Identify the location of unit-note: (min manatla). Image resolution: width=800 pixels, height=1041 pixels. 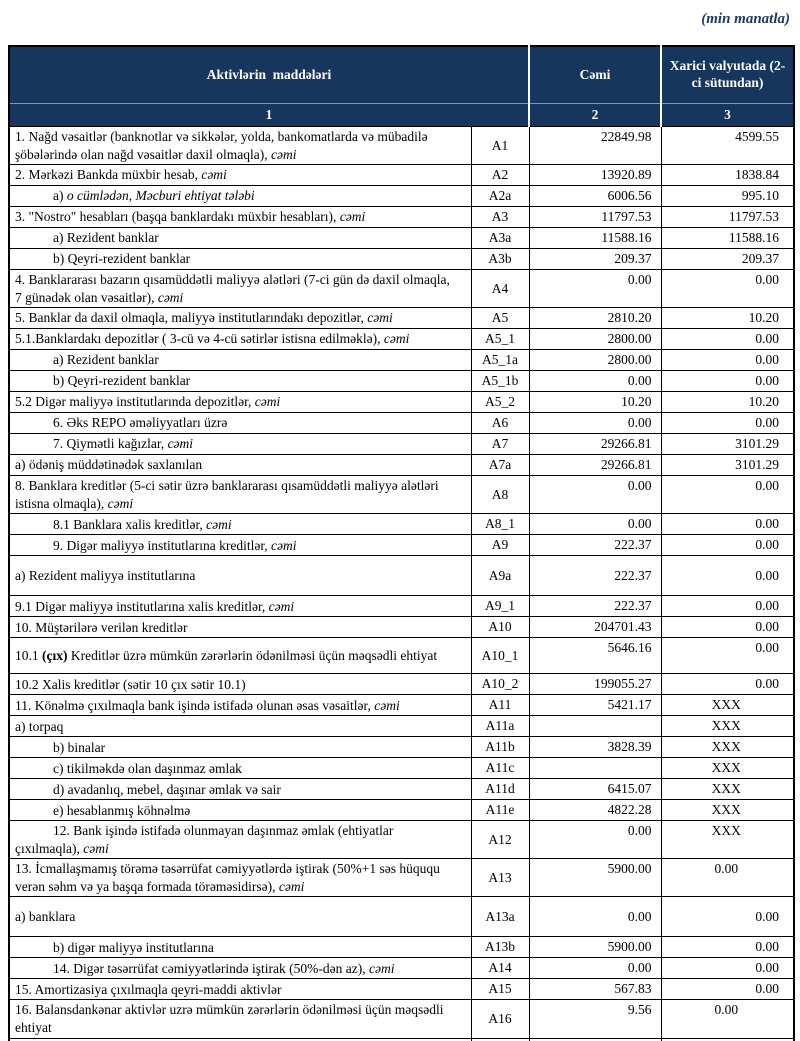
(745, 19).